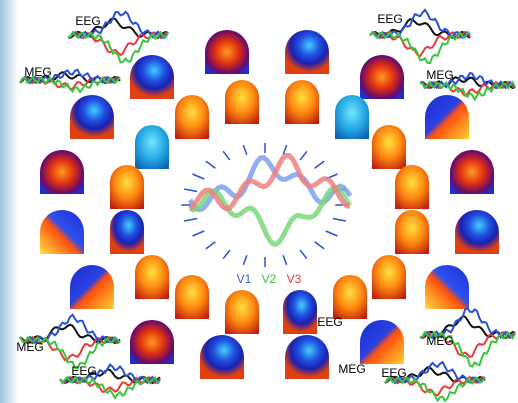  I want to click on legend-label: V1, so click(244, 279).